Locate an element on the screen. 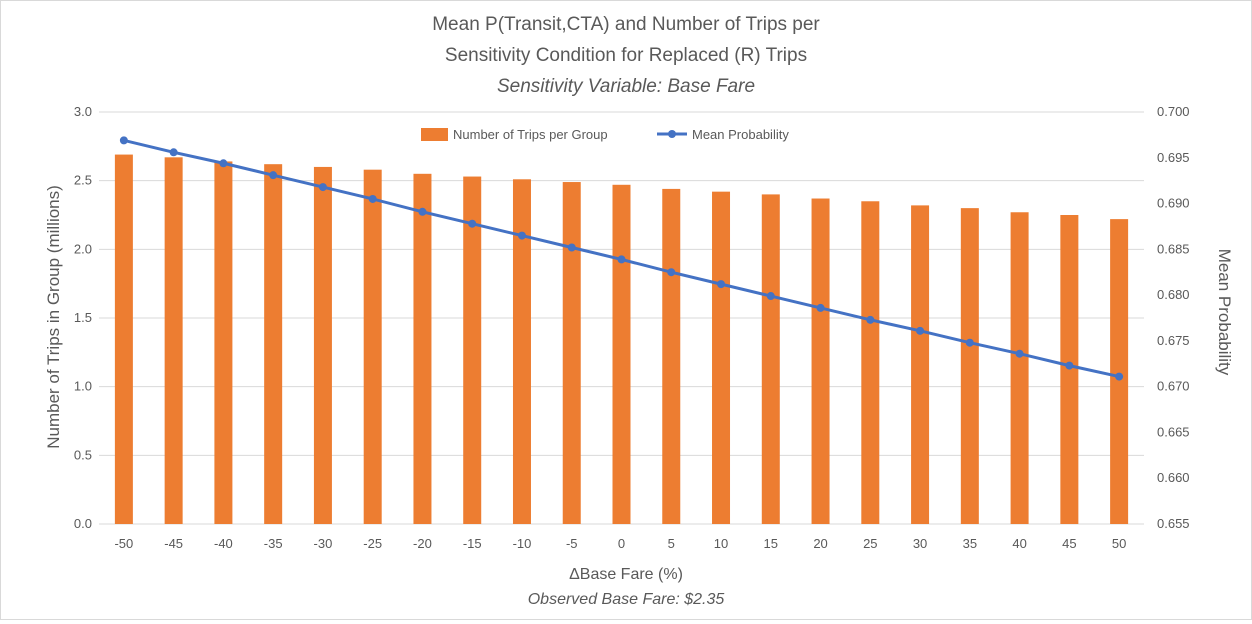 This screenshot has height=624, width=1252. y-right-tick-label: 0.690 is located at coordinates (1173, 203).